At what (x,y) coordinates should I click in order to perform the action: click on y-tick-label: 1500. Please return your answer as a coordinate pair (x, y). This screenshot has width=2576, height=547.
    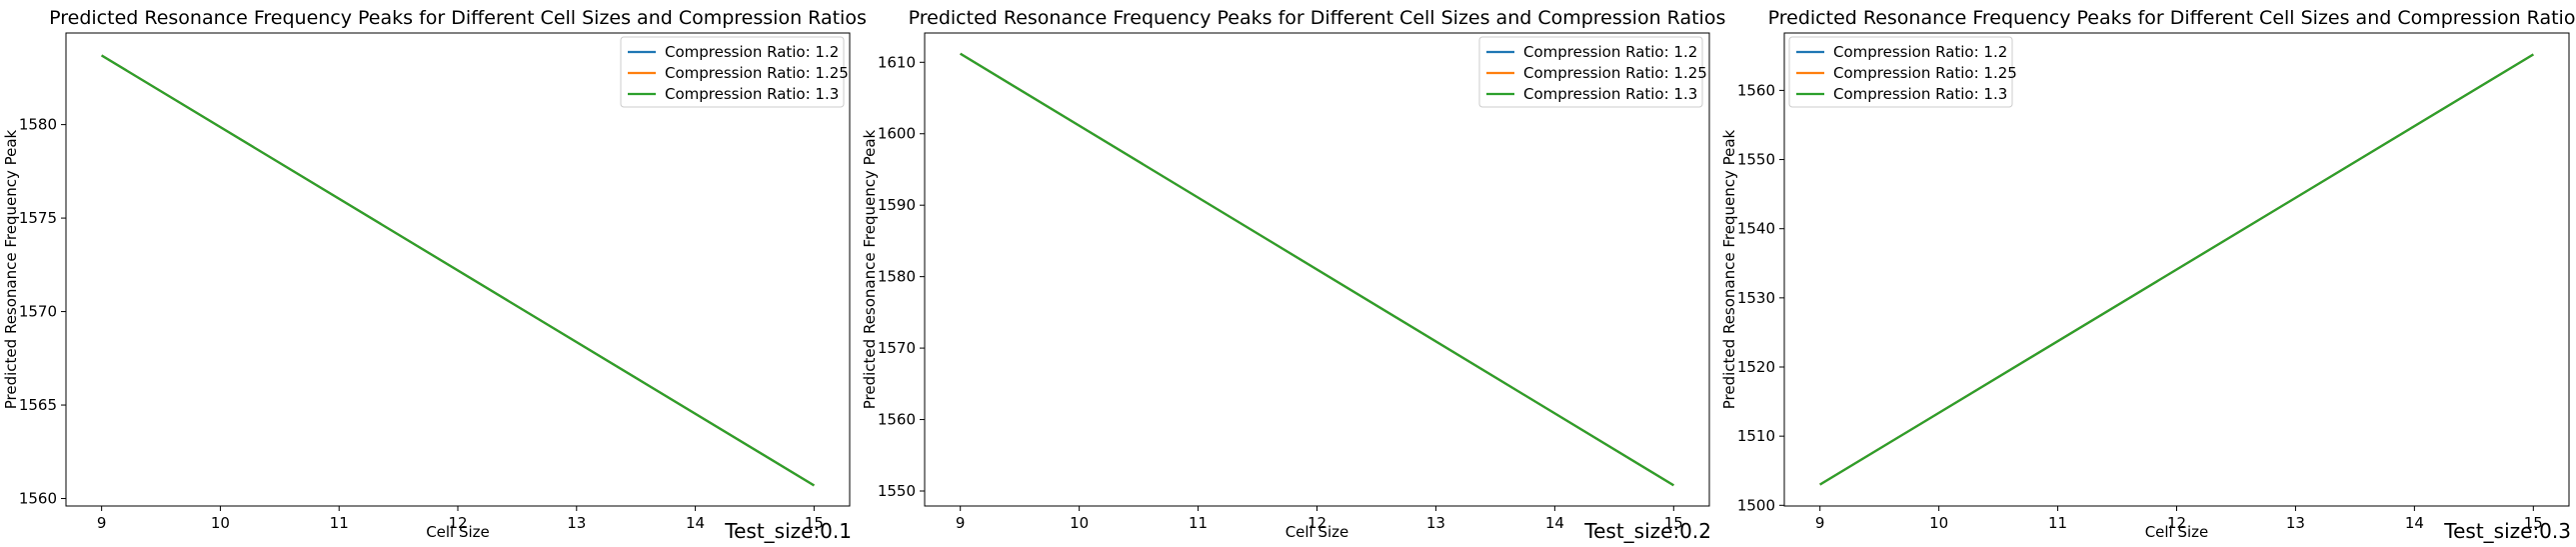
    Looking at the image, I should click on (1756, 505).